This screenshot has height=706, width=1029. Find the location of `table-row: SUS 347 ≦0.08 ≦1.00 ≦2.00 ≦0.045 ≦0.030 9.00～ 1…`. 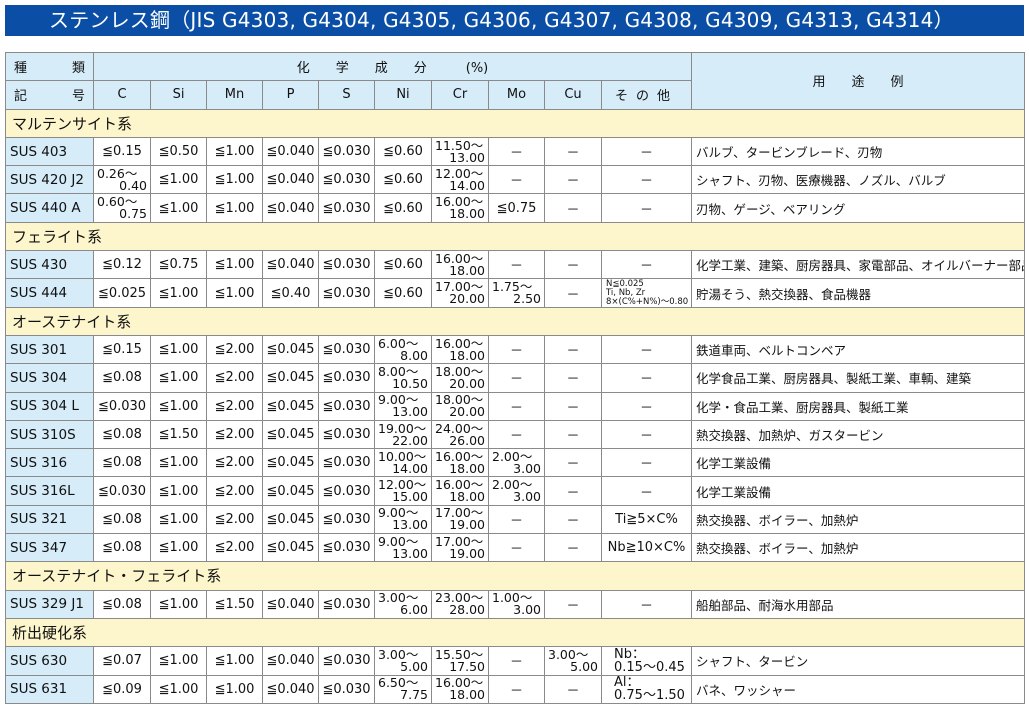

table-row: SUS 347 ≦0.08 ≦1.00 ≦2.00 ≦0.045 ≦0.030 9.00～ 1… is located at coordinates (515, 548).